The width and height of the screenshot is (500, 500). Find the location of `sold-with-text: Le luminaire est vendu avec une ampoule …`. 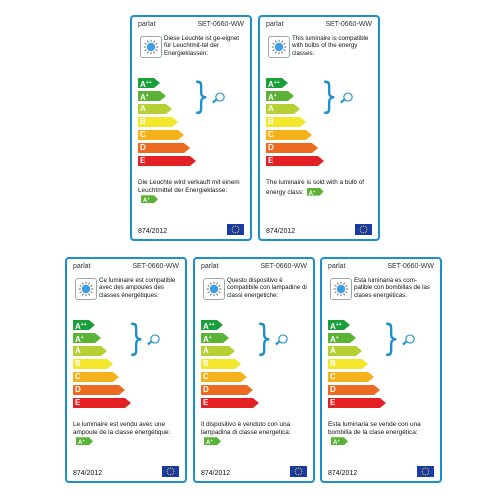

sold-with-text: Le luminaire est vendu avec une ampoule … is located at coordinates (126, 433).